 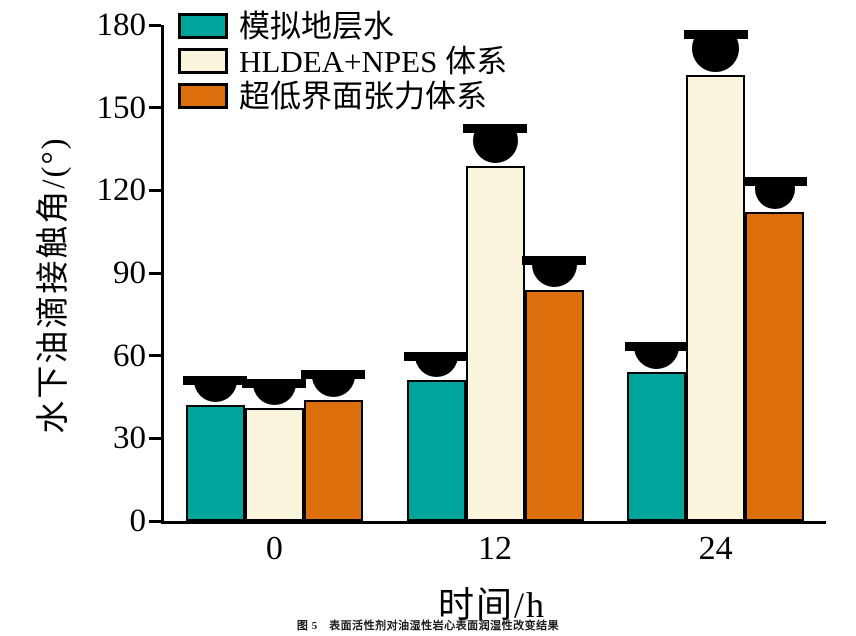 What do you see at coordinates (121, 25) in the screenshot?
I see `y-tick-label: 180` at bounding box center [121, 25].